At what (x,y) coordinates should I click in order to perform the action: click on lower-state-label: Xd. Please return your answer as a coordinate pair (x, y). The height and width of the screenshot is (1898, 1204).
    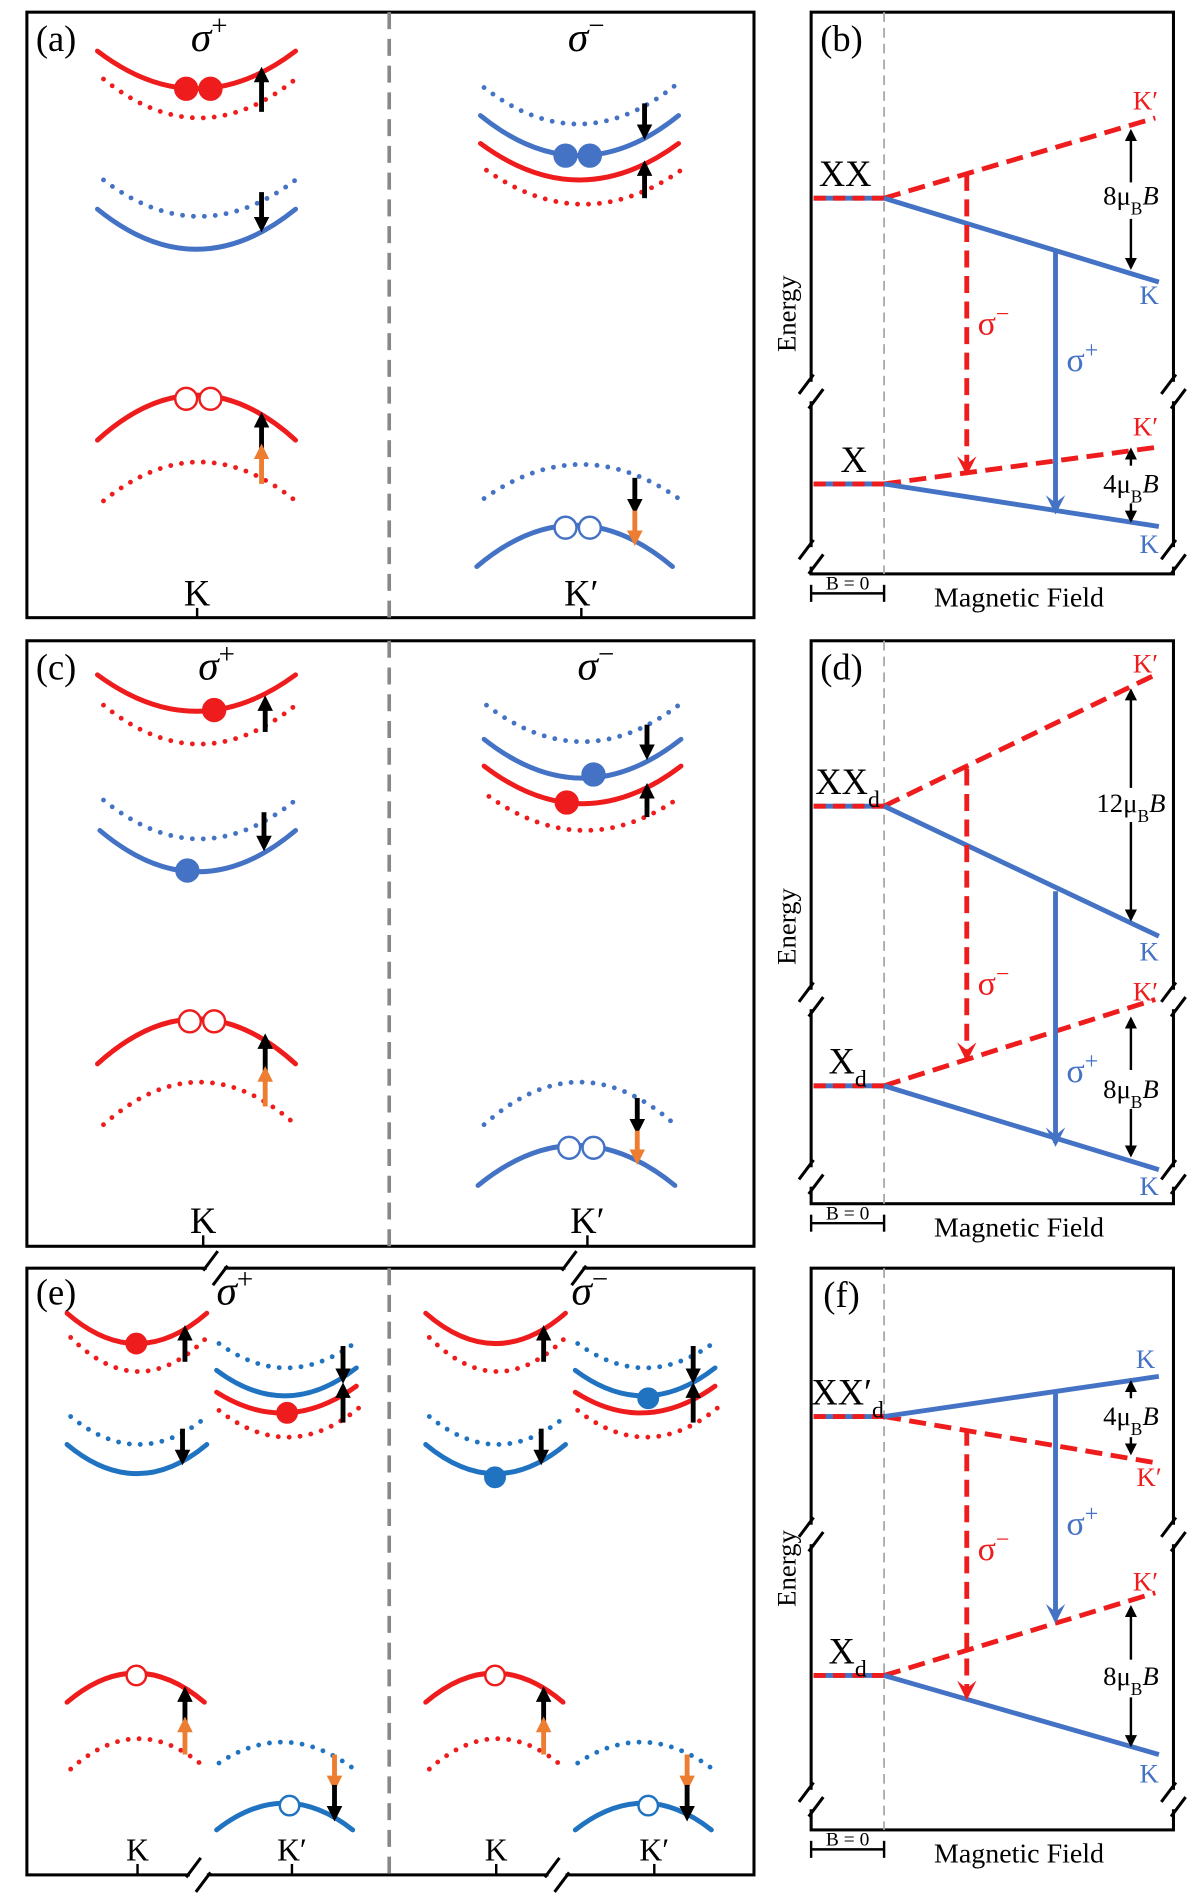
    Looking at the image, I should click on (848, 1656).